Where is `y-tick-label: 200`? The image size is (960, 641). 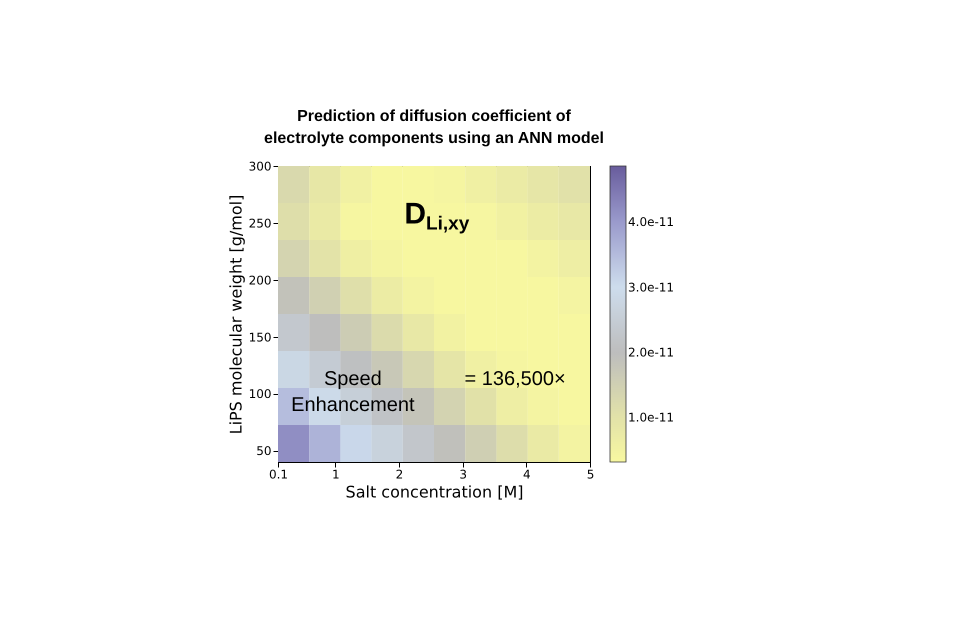
y-tick-label: 200 is located at coordinates (260, 280).